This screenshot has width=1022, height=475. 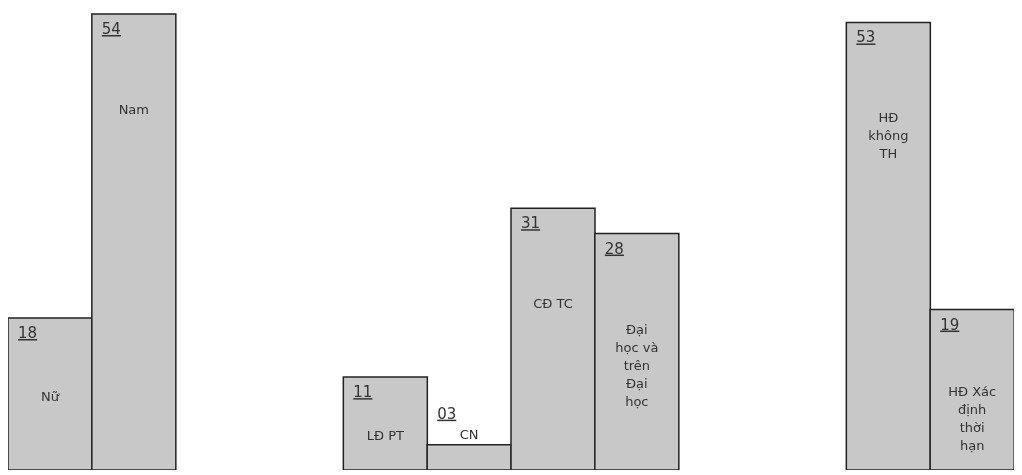 What do you see at coordinates (972, 418) in the screenshot?
I see `x-tick-label: HĐ Xác định thời hạn` at bounding box center [972, 418].